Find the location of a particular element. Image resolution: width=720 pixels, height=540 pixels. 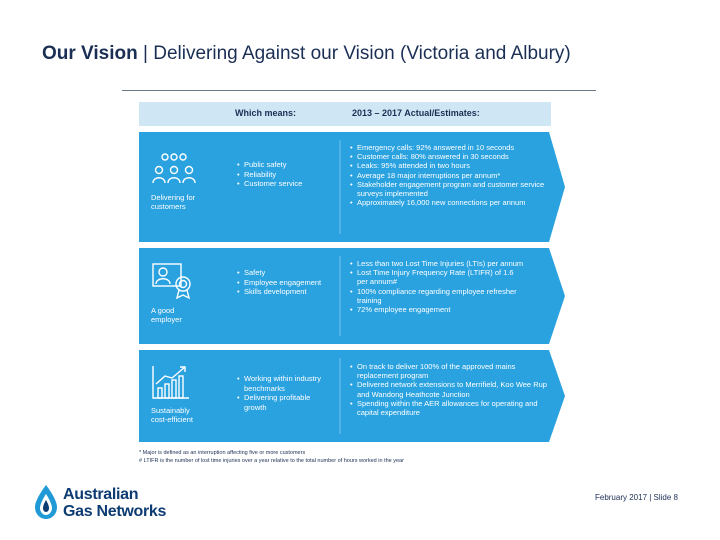

logo-line1: Australian is located at coordinates (101, 494).